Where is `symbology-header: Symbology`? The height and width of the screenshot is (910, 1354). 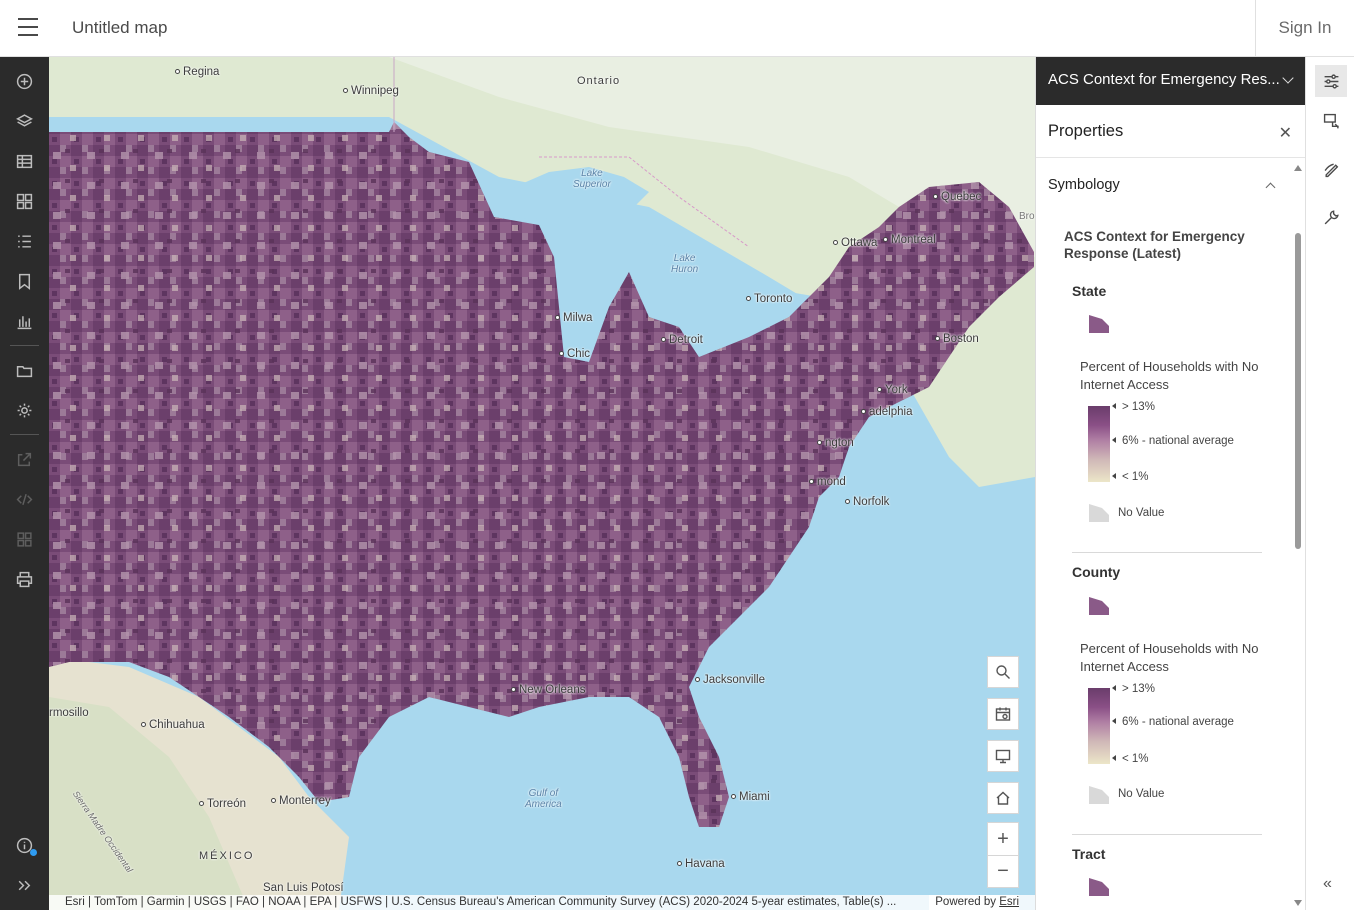 symbology-header: Symbology is located at coordinates (1084, 185).